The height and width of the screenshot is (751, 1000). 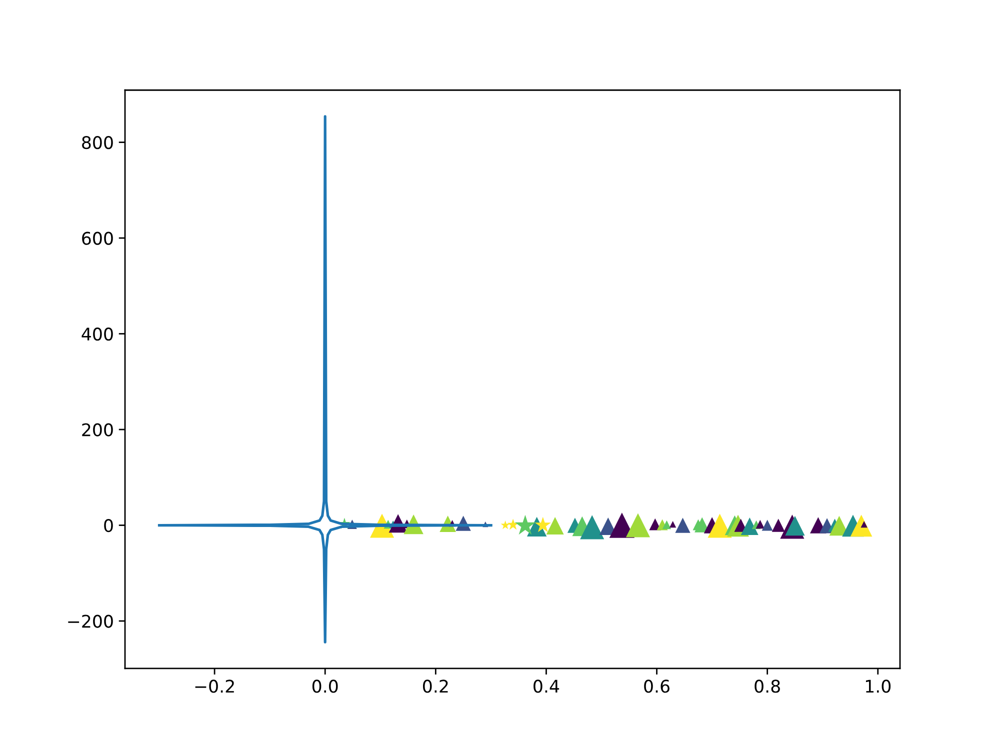 What do you see at coordinates (97, 334) in the screenshot?
I see `y-tick-label: 400` at bounding box center [97, 334].